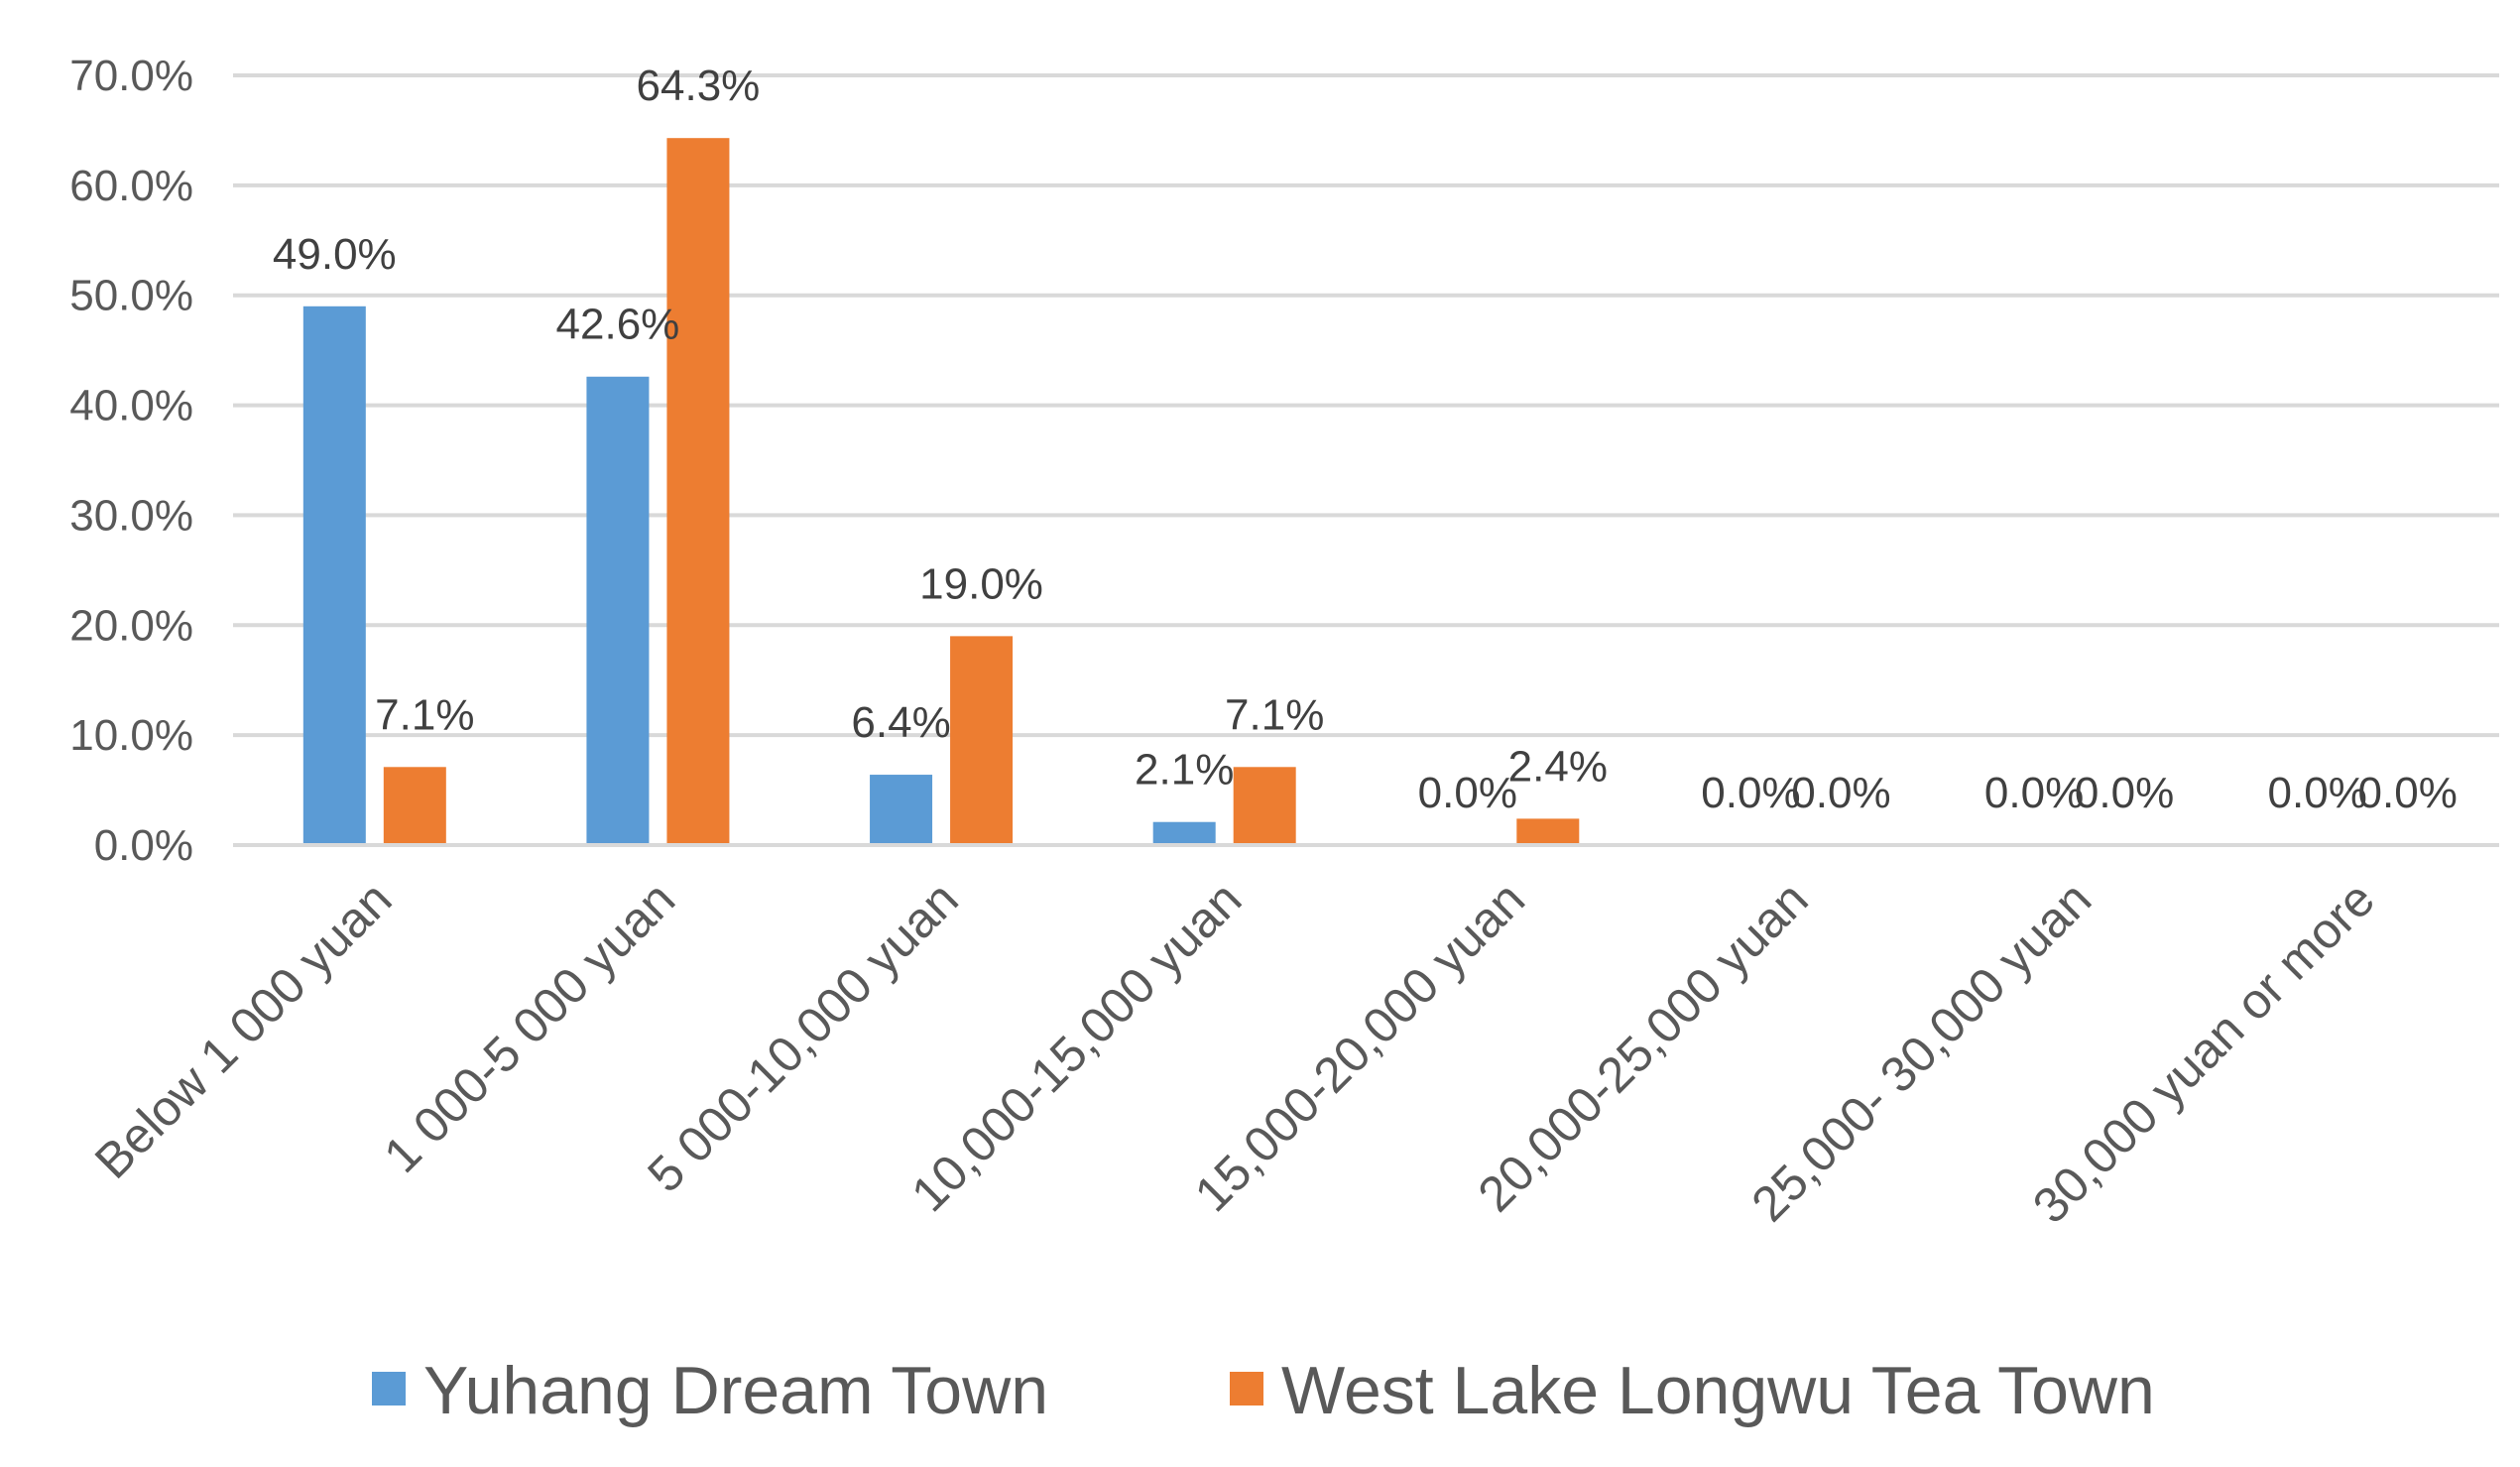 This screenshot has height=1467, width=2520. What do you see at coordinates (131, 186) in the screenshot?
I see `y-tick-label: 60.0%` at bounding box center [131, 186].